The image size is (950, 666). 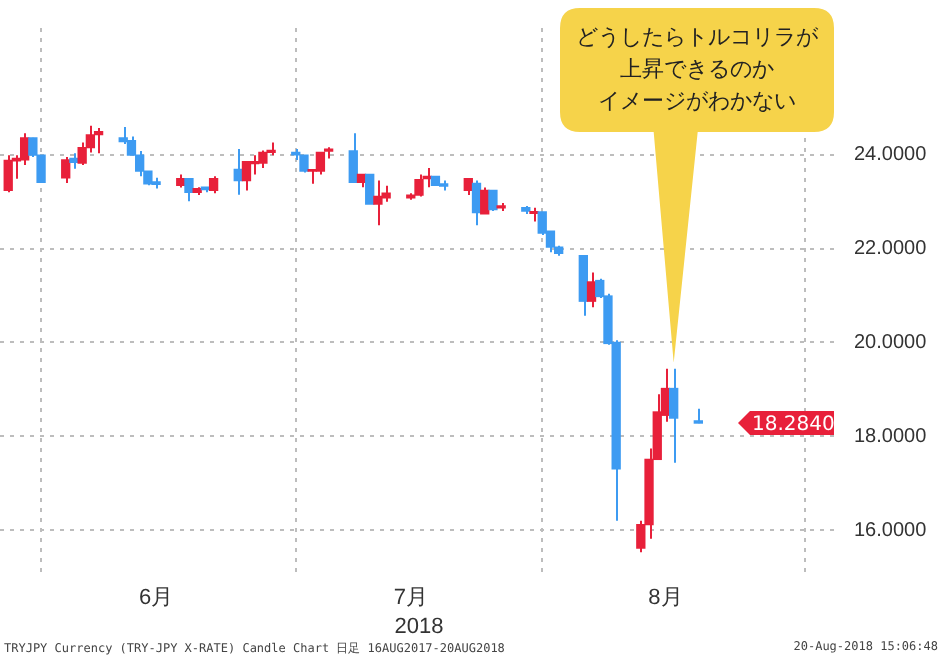 I want to click on annotation: 上昇できるのか, so click(x=697, y=70).